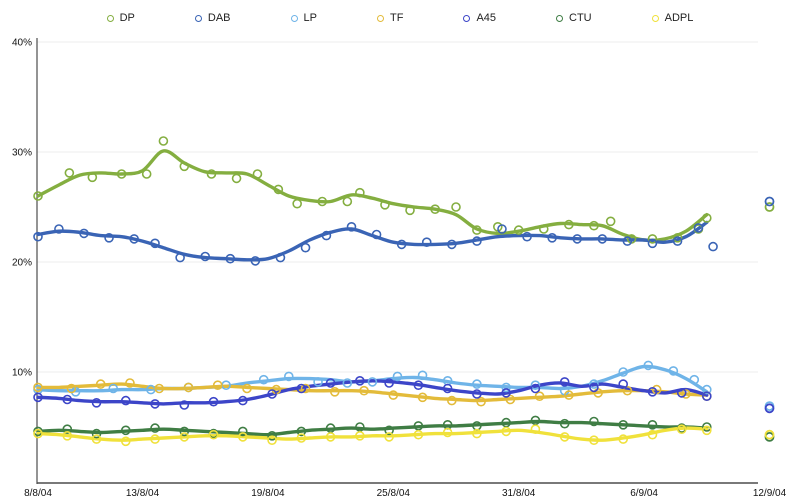 The width and height of the screenshot is (800, 503). Describe the element at coordinates (38, 493) in the screenshot. I see `x-tick-label: 8/8/04` at that location.